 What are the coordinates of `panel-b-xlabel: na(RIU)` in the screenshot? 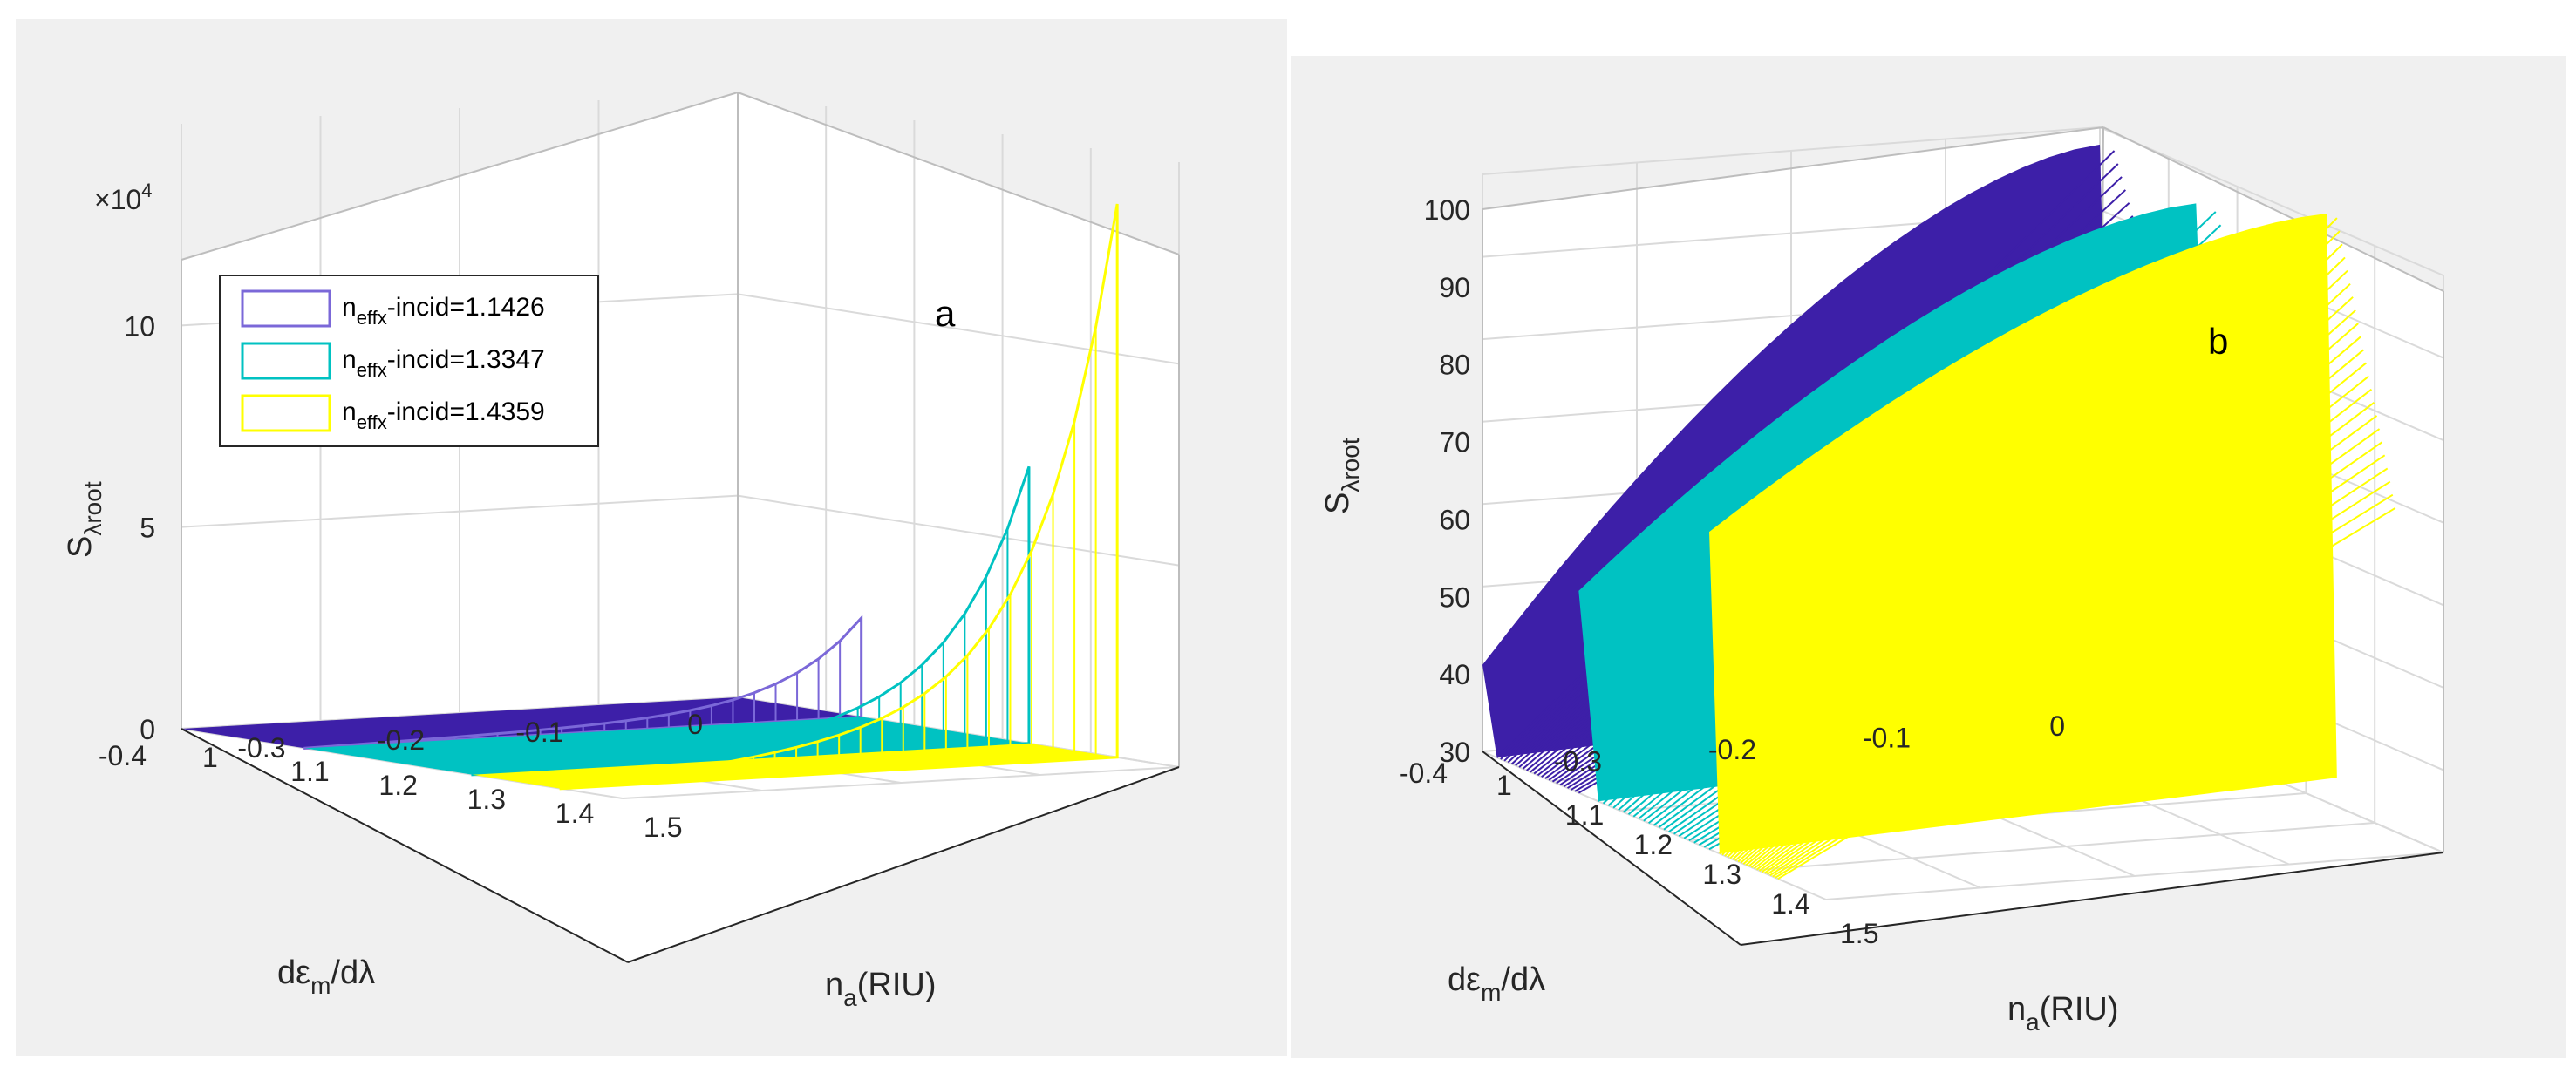 It's located at (2063, 1013).